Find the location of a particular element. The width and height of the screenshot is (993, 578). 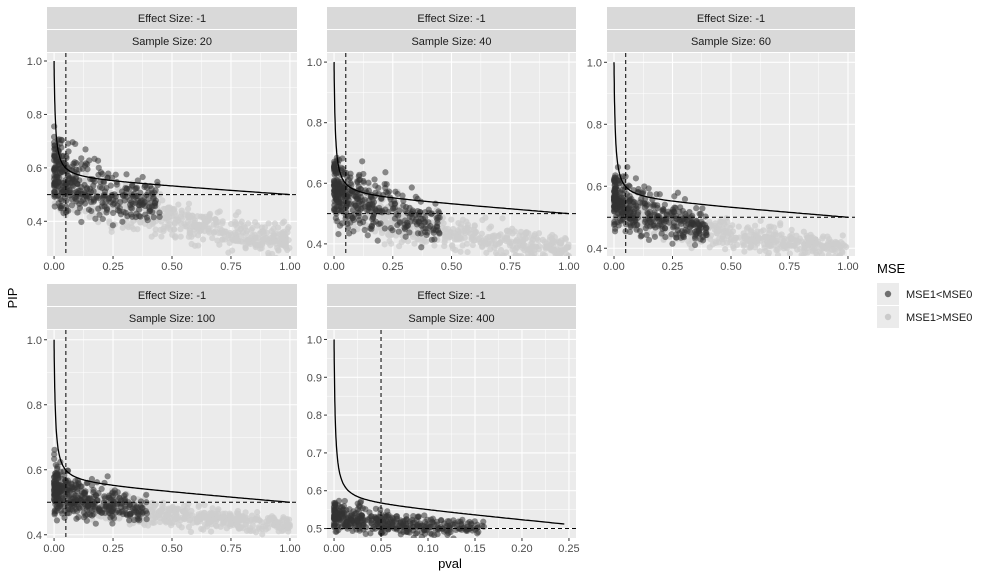

points-group is located at coordinates (171, 189).